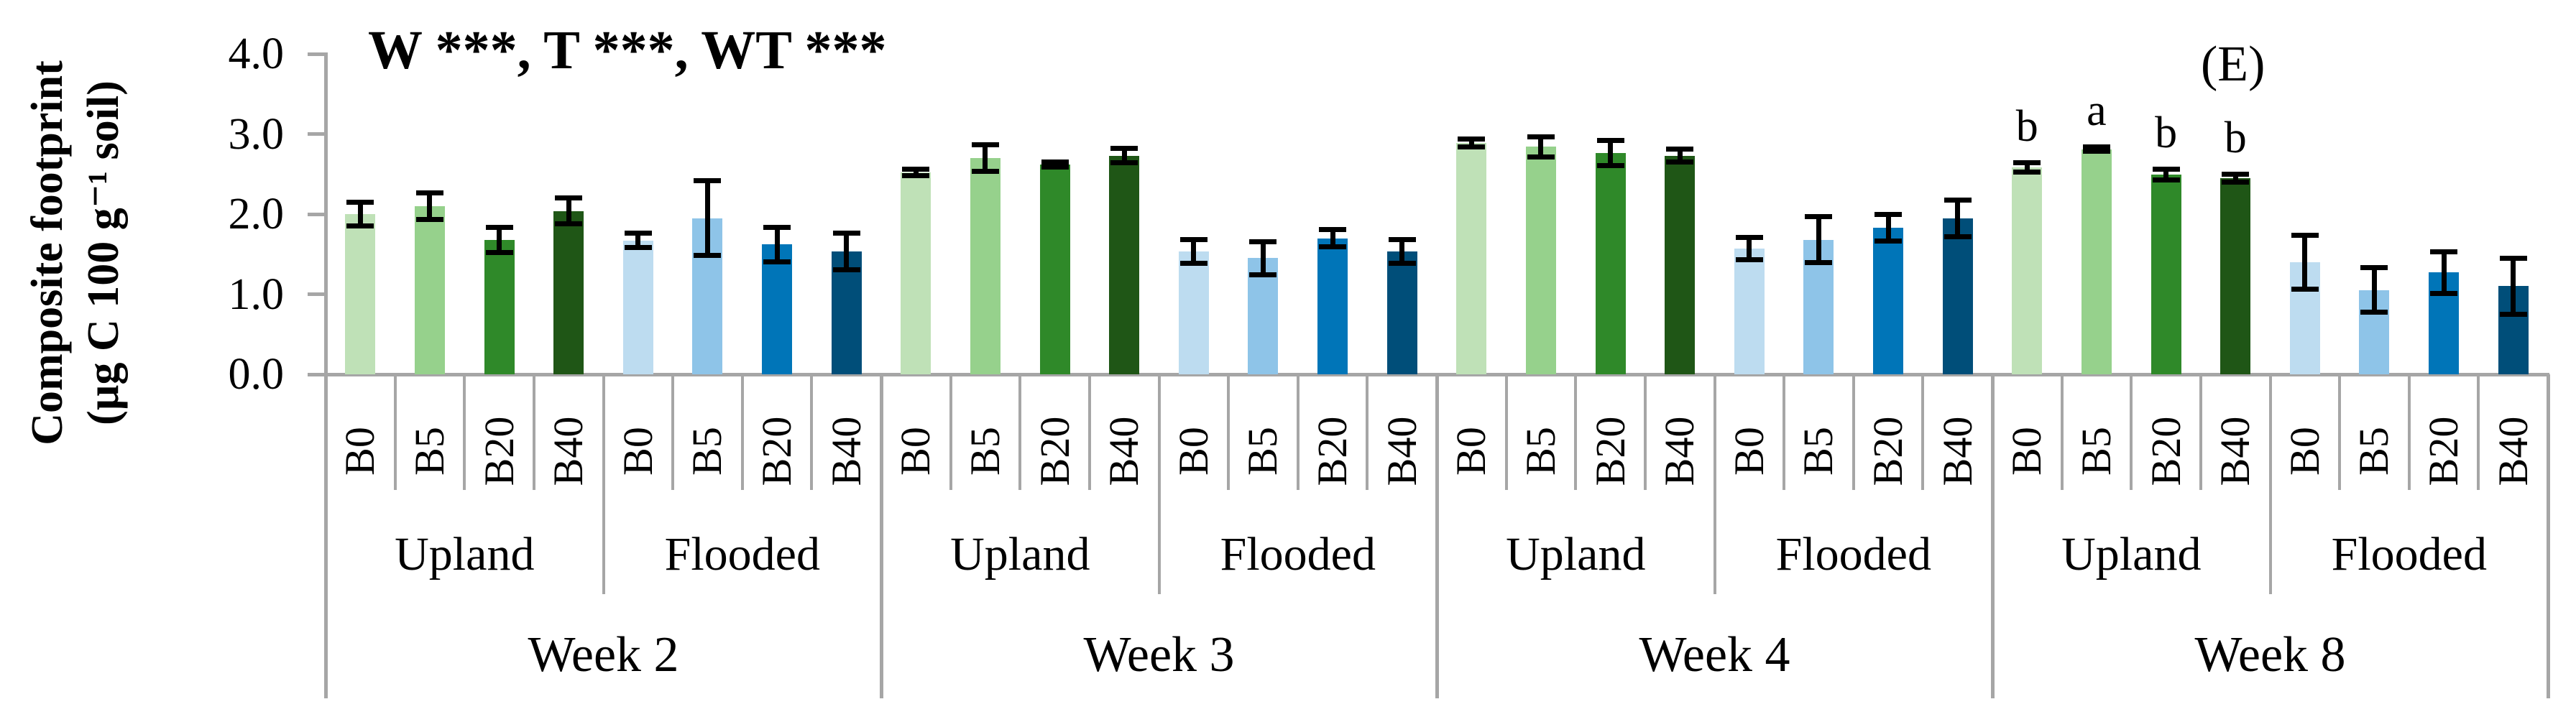  Describe the element at coordinates (360, 294) in the screenshot. I see `bar-week2-upland-b0` at that location.